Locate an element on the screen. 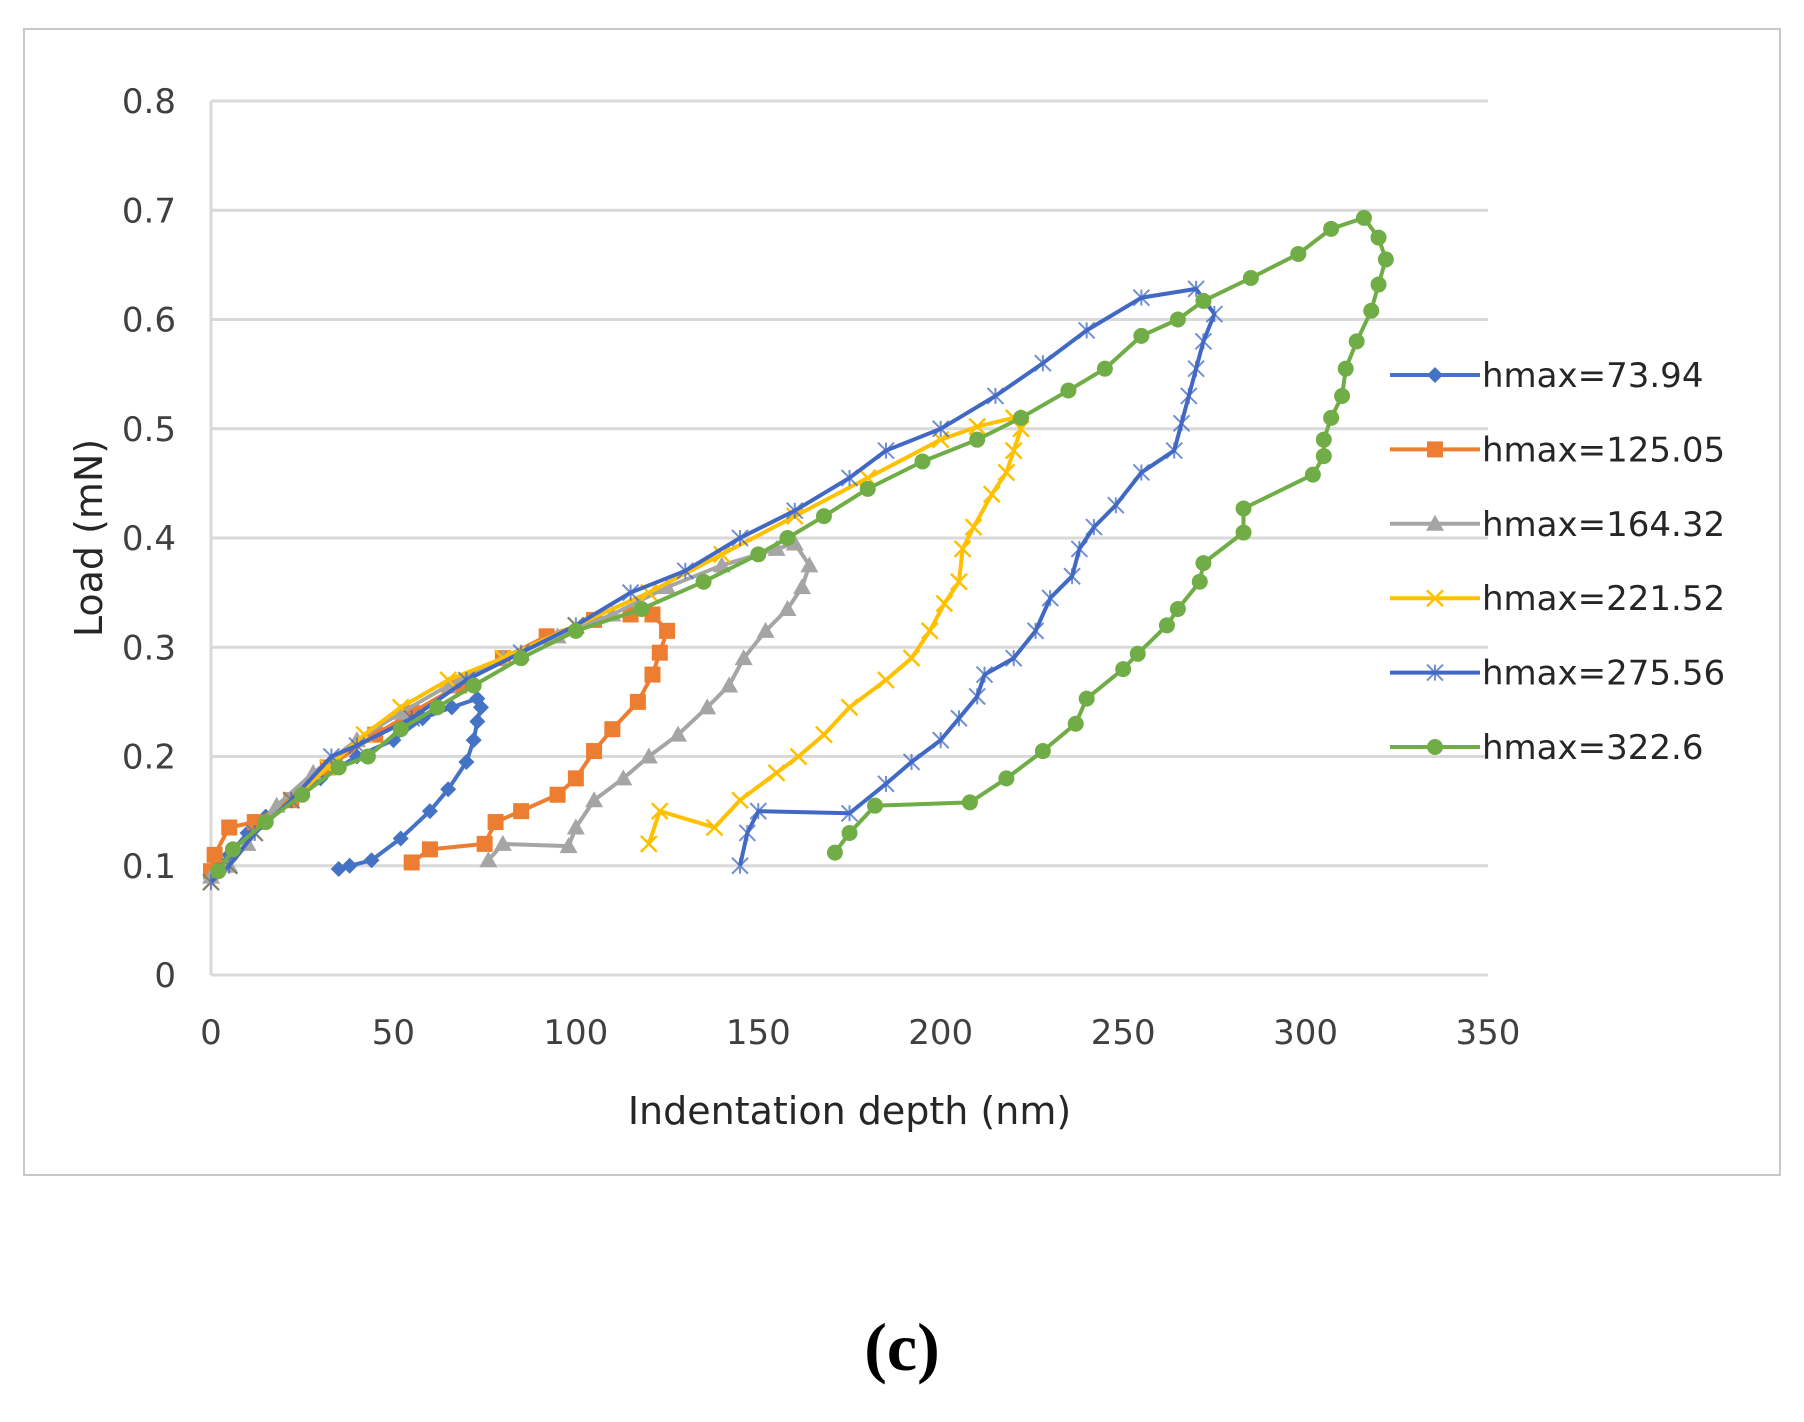 This screenshot has height=1422, width=1804. y-tick-label: 0.6 is located at coordinates (149, 321).